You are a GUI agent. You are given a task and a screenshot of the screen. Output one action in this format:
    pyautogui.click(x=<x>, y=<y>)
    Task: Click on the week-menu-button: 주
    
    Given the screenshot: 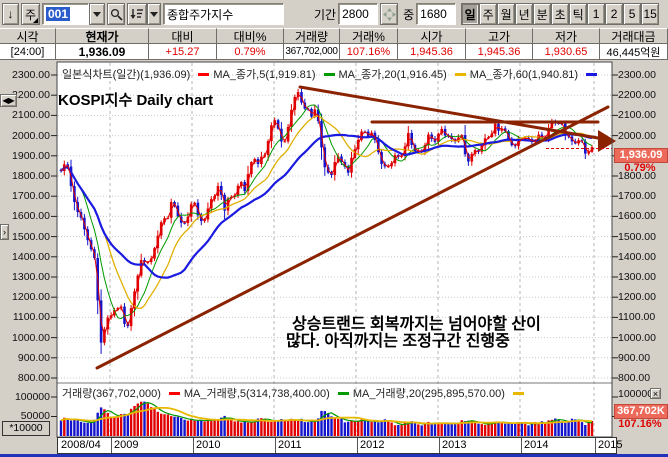 What is the action you would take?
    pyautogui.click(x=30, y=14)
    